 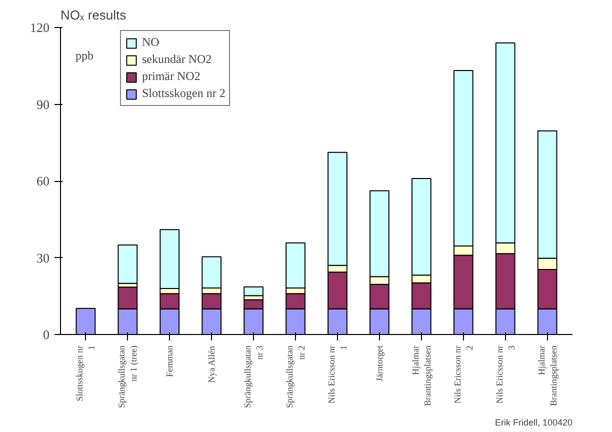 I want to click on y-tick-label: 90, so click(x=43, y=104).